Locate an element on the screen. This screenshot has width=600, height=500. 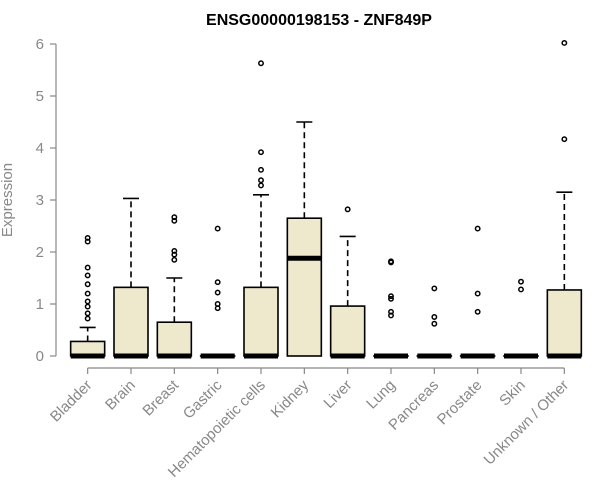
y-axis: 0 1 2 3 4 5 6 is located at coordinates (46, 200).